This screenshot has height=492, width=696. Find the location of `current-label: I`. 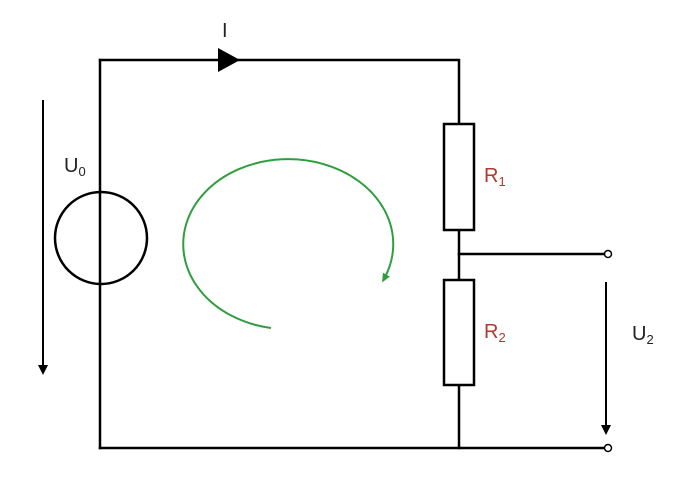

current-label: I is located at coordinates (225, 31).